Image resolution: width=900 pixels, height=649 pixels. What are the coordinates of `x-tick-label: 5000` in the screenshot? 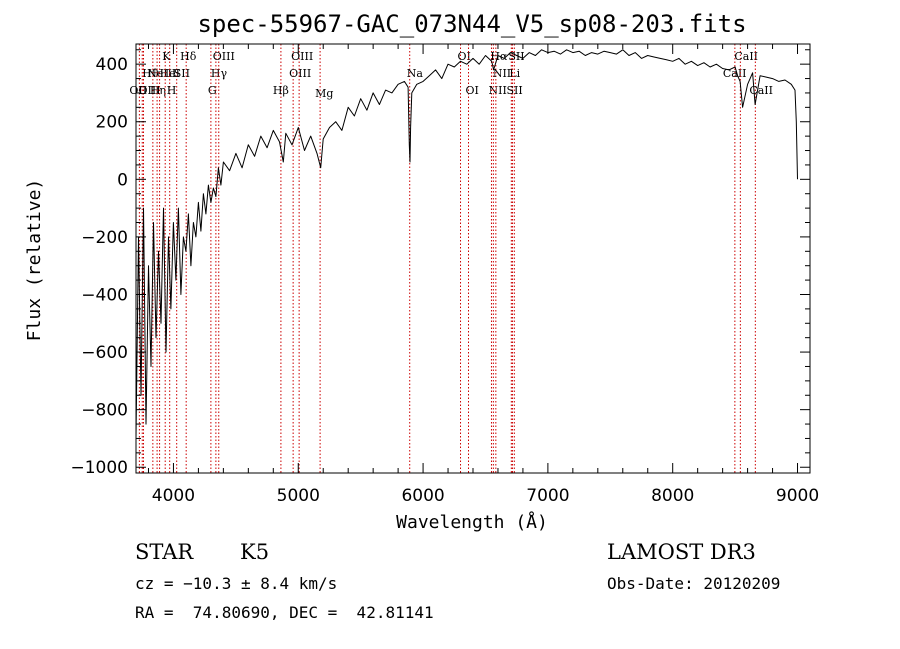 It's located at (298, 496).